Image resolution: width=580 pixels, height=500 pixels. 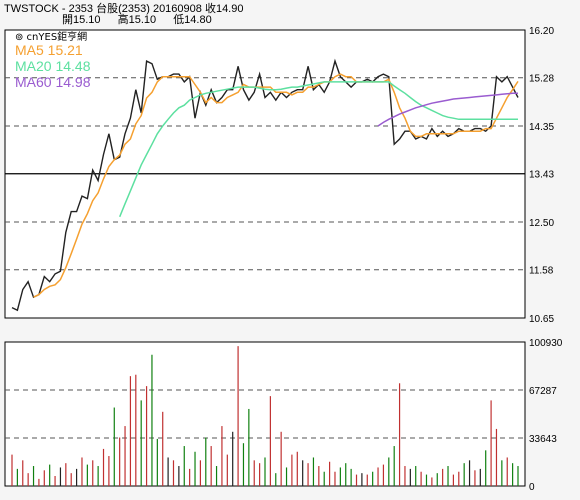 What do you see at coordinates (541, 31) in the screenshot?
I see `price-y-tick-label: 16.20` at bounding box center [541, 31].